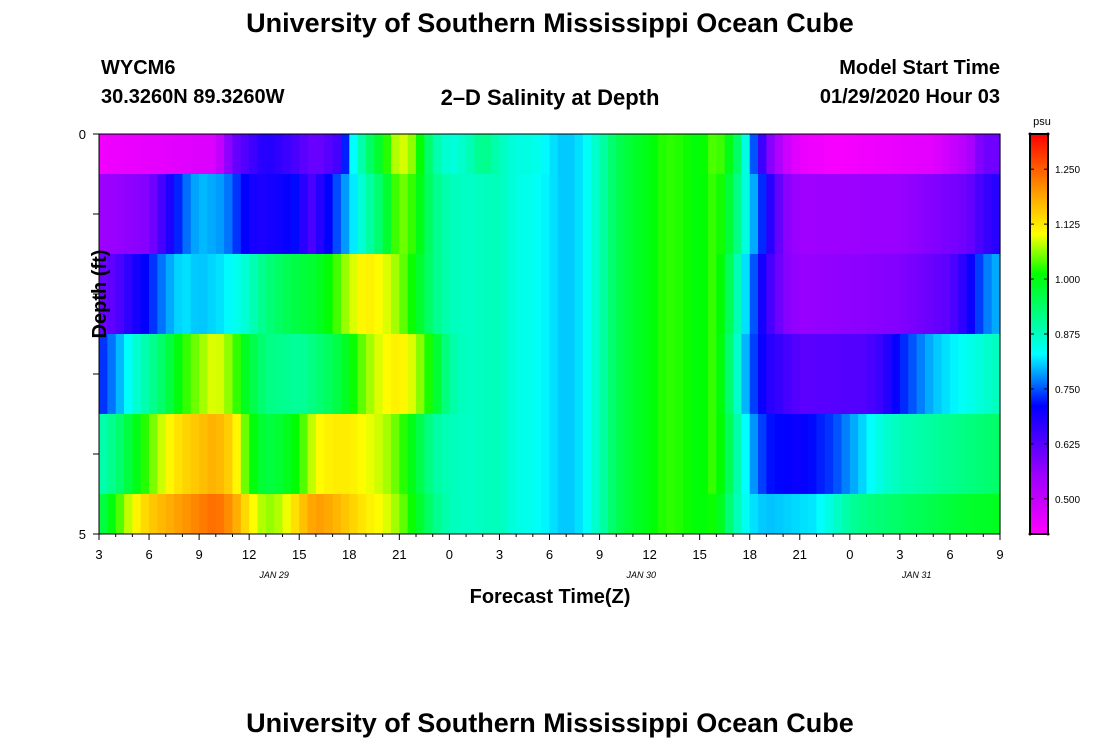 Image resolution: width=1100 pixels, height=750 pixels. What do you see at coordinates (1067, 500) in the screenshot?
I see `colorbar-tick-label: 0.500` at bounding box center [1067, 500].